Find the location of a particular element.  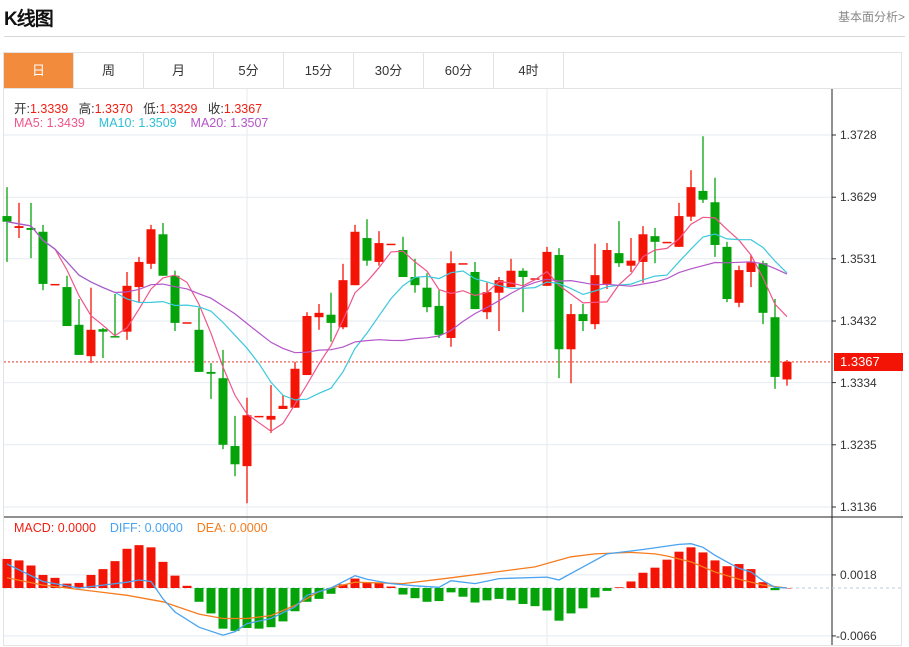

divider is located at coordinates (454, 36).